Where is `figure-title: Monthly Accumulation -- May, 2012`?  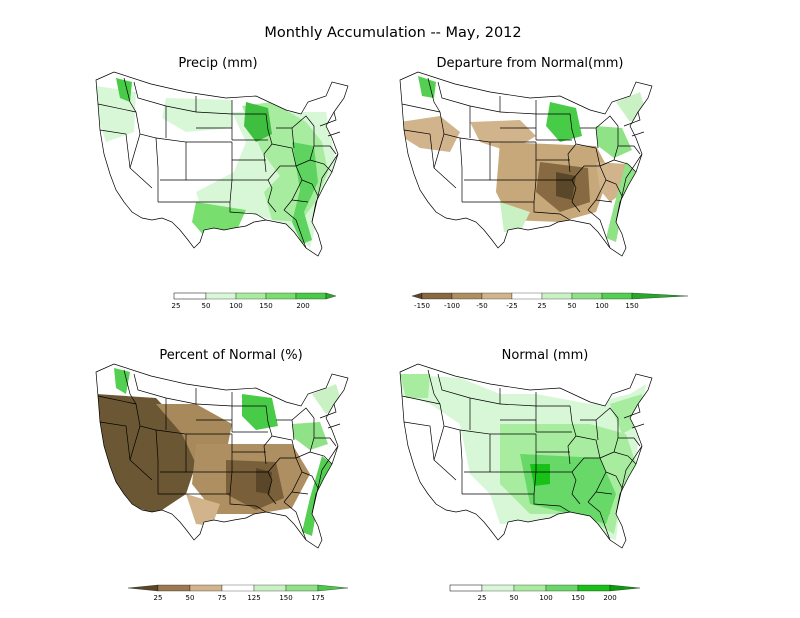 figure-title: Monthly Accumulation -- May, 2012 is located at coordinates (392, 33).